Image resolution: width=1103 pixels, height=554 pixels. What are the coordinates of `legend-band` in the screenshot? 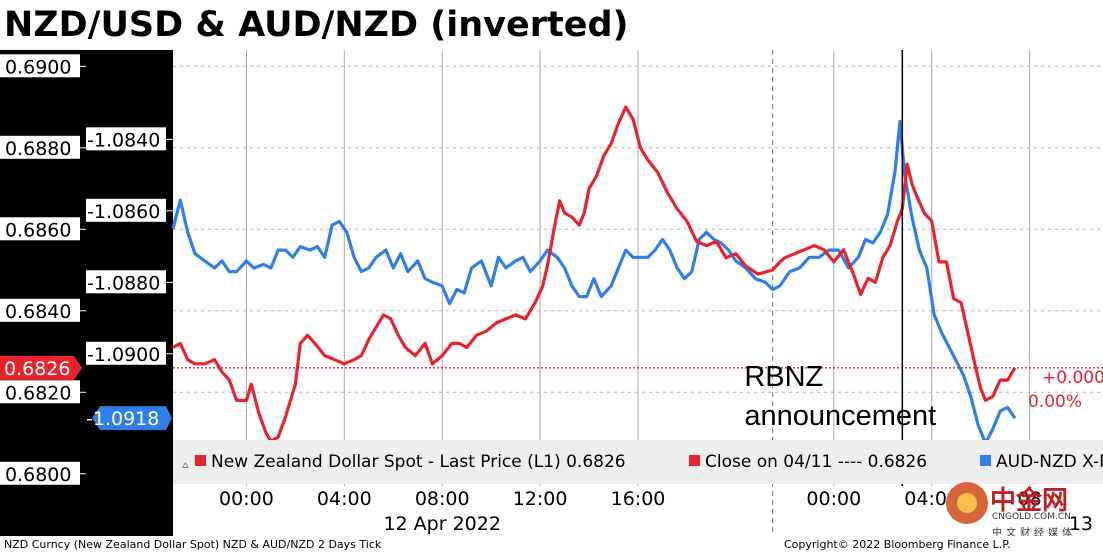 It's located at (638, 462).